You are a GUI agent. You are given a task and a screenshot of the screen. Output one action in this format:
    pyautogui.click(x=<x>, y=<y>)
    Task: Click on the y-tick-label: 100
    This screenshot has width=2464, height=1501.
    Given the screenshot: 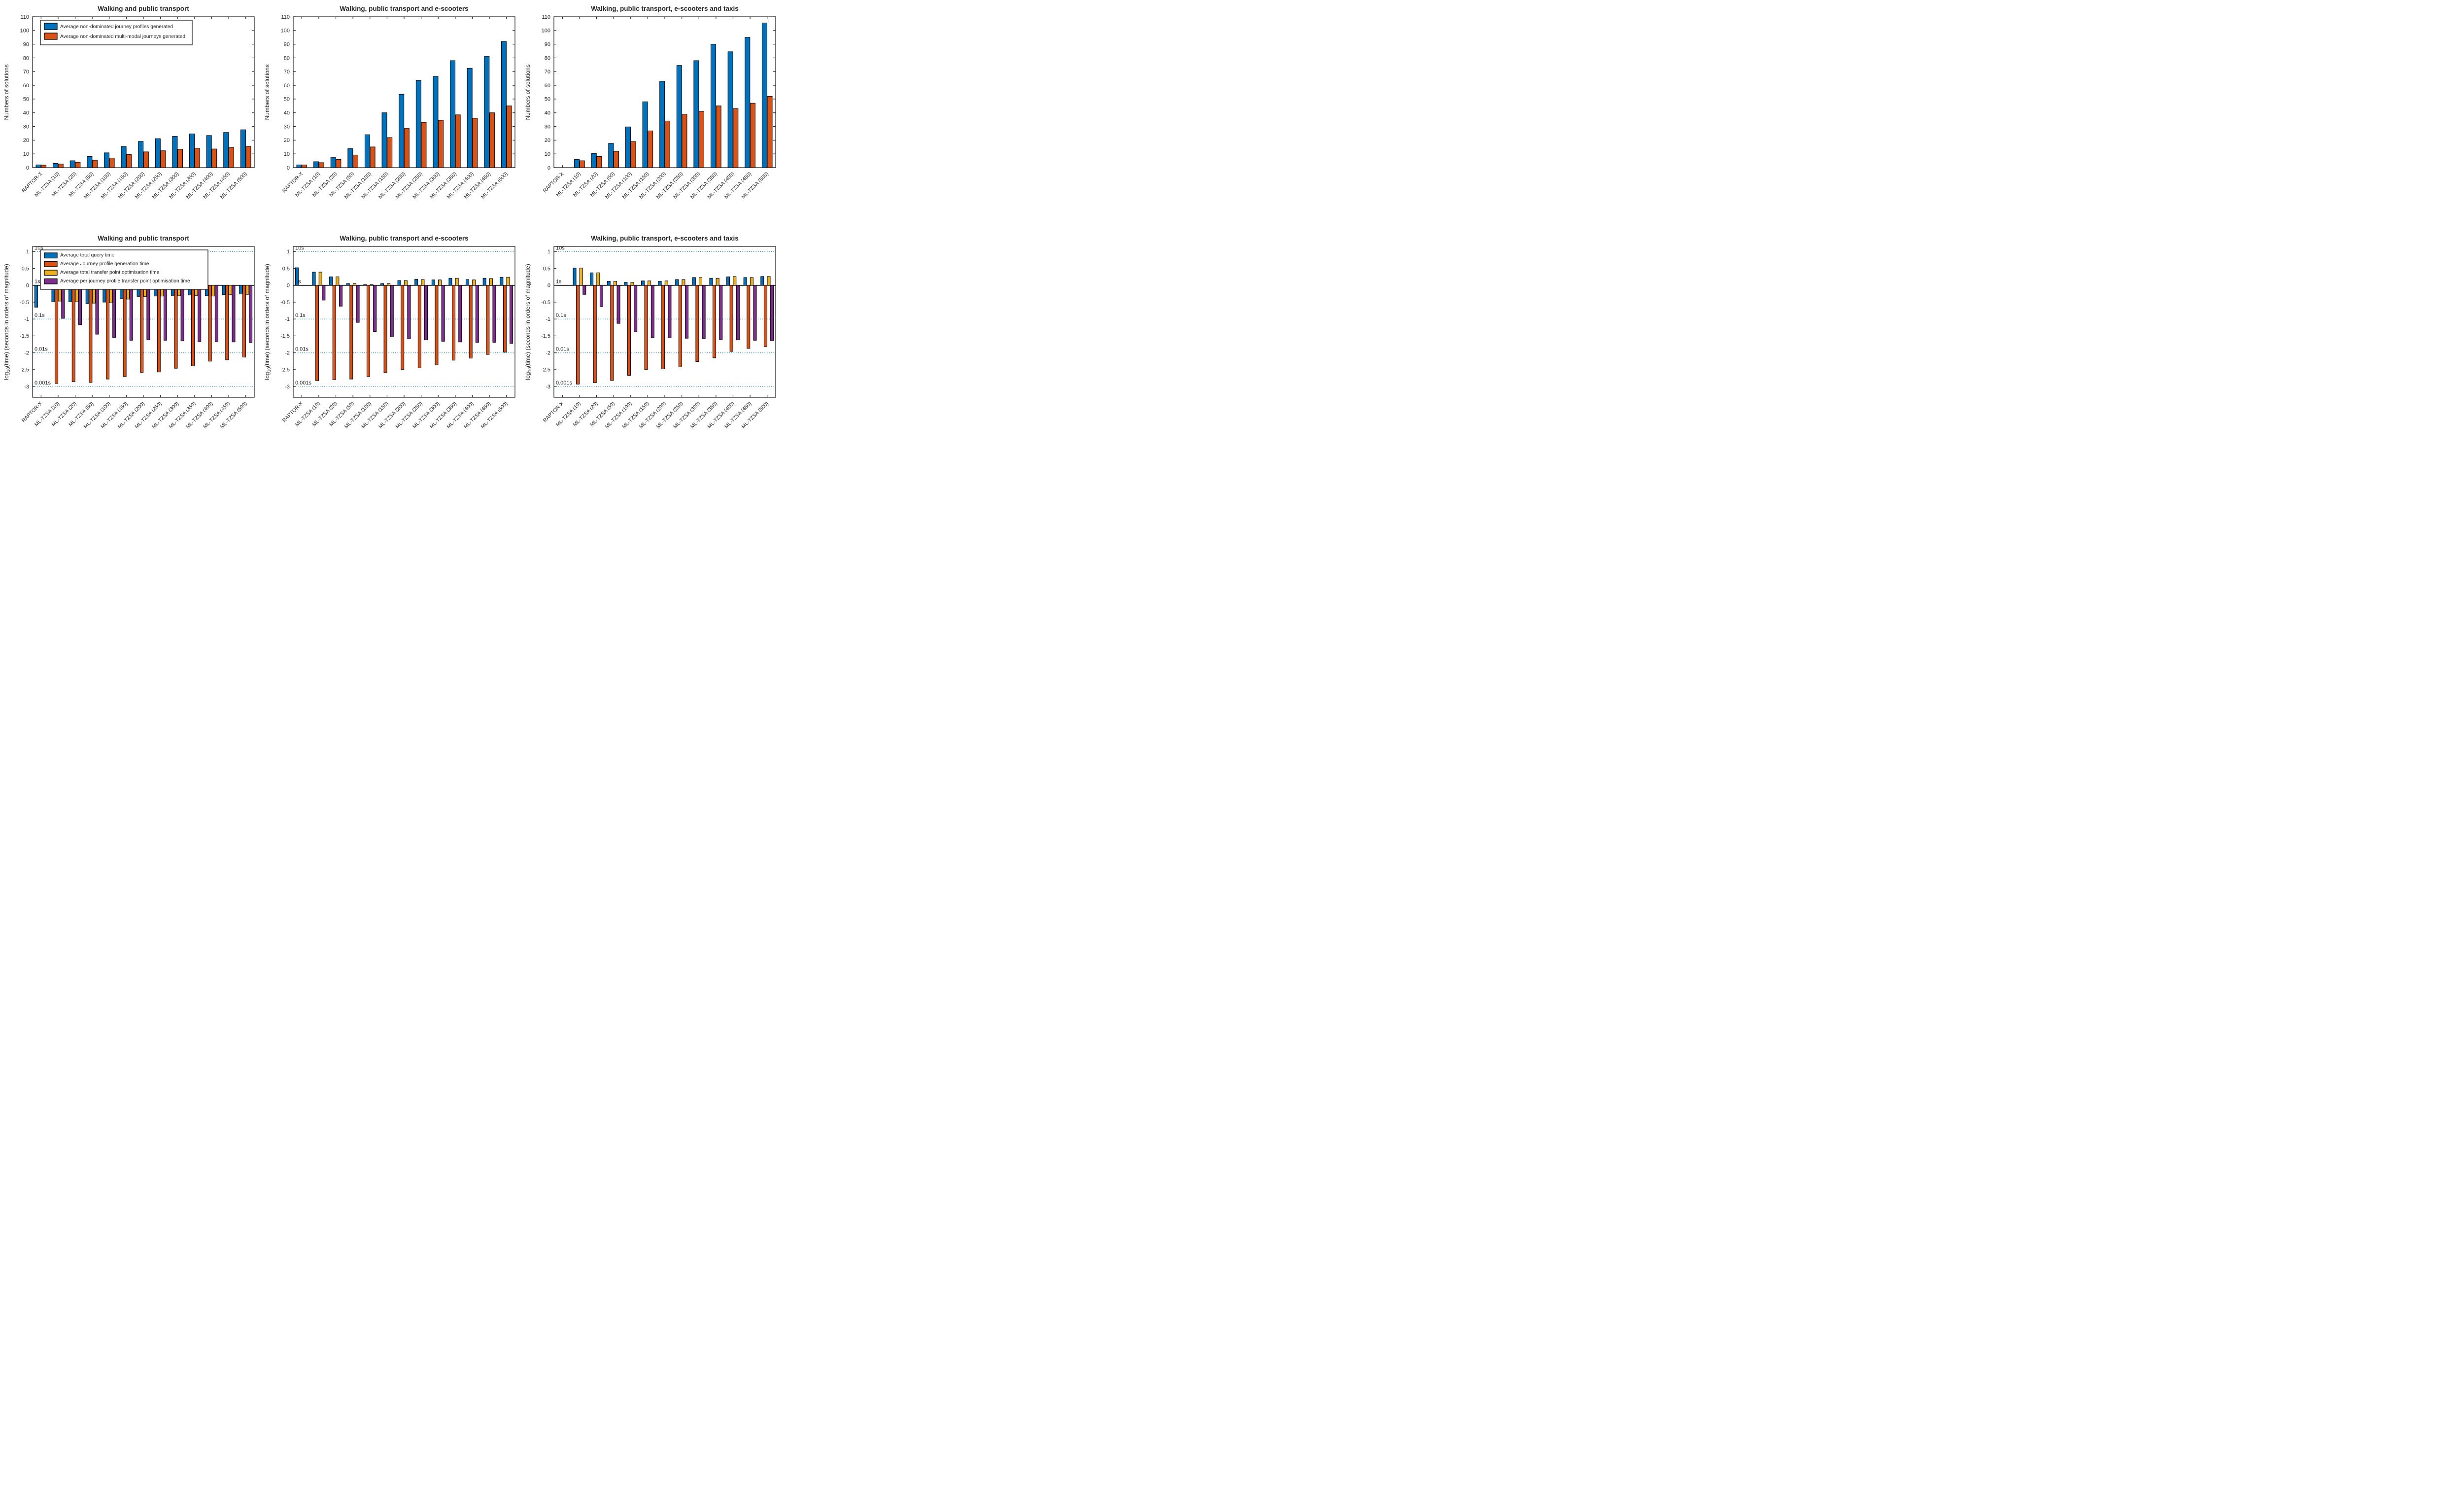 What is the action you would take?
    pyautogui.click(x=24, y=31)
    